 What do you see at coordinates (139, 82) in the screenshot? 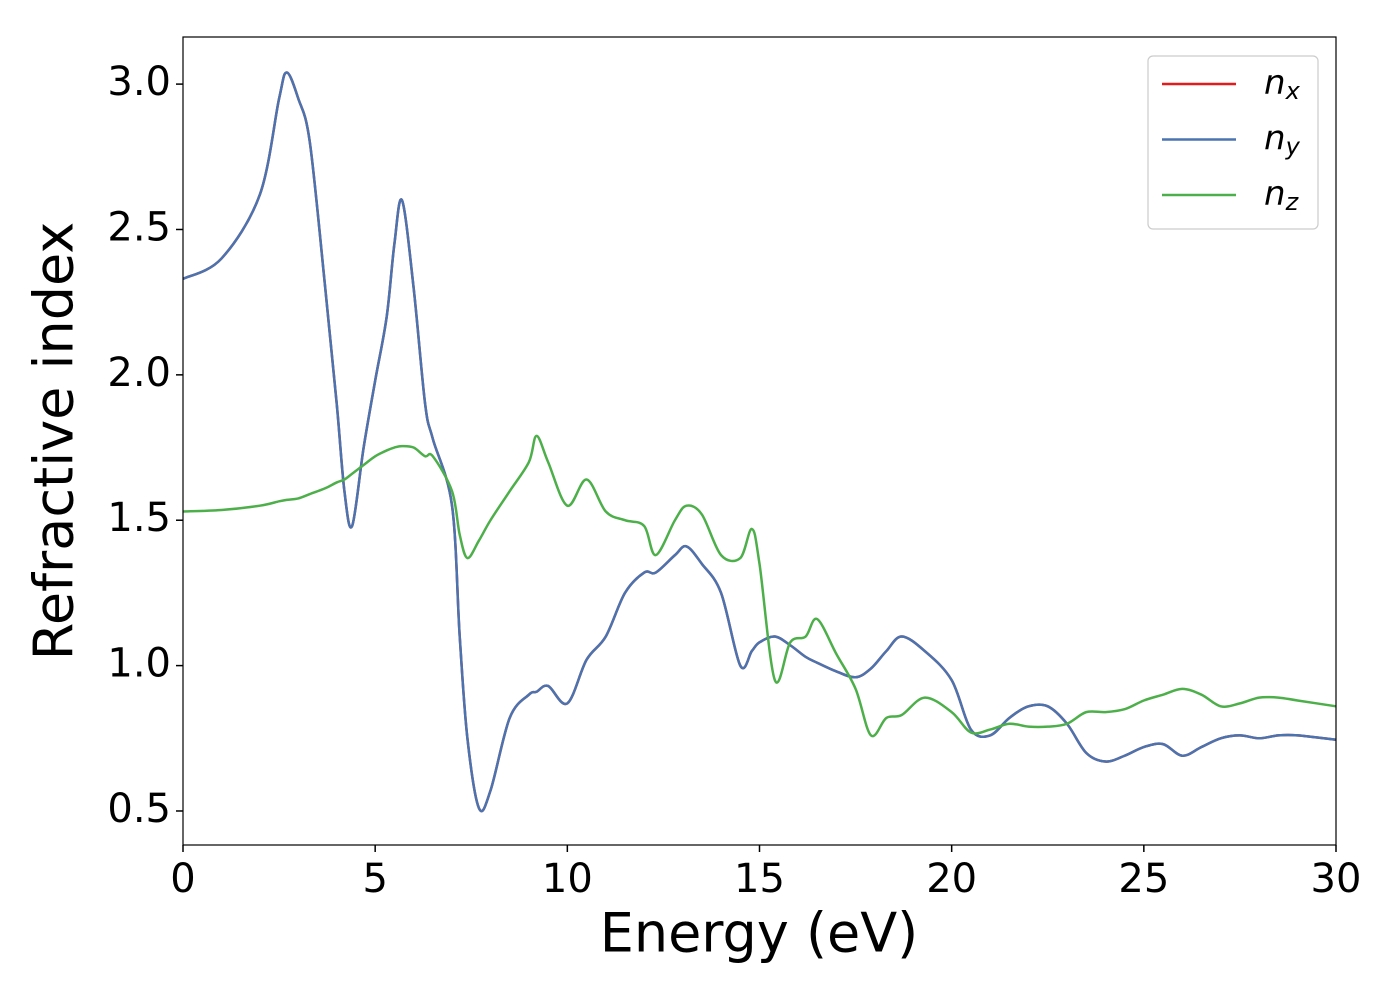
I see `y-tick-label: 3.0` at bounding box center [139, 82].